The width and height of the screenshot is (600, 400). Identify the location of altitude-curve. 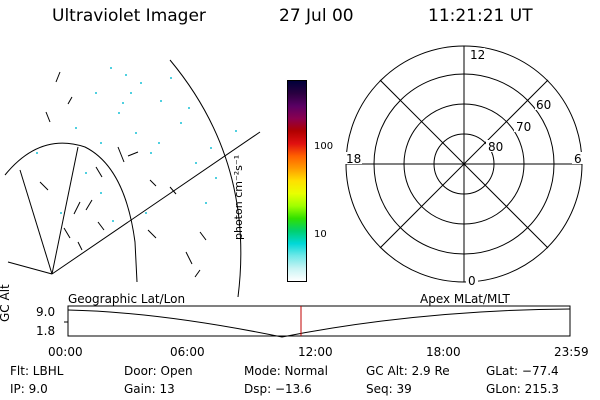
(319, 323).